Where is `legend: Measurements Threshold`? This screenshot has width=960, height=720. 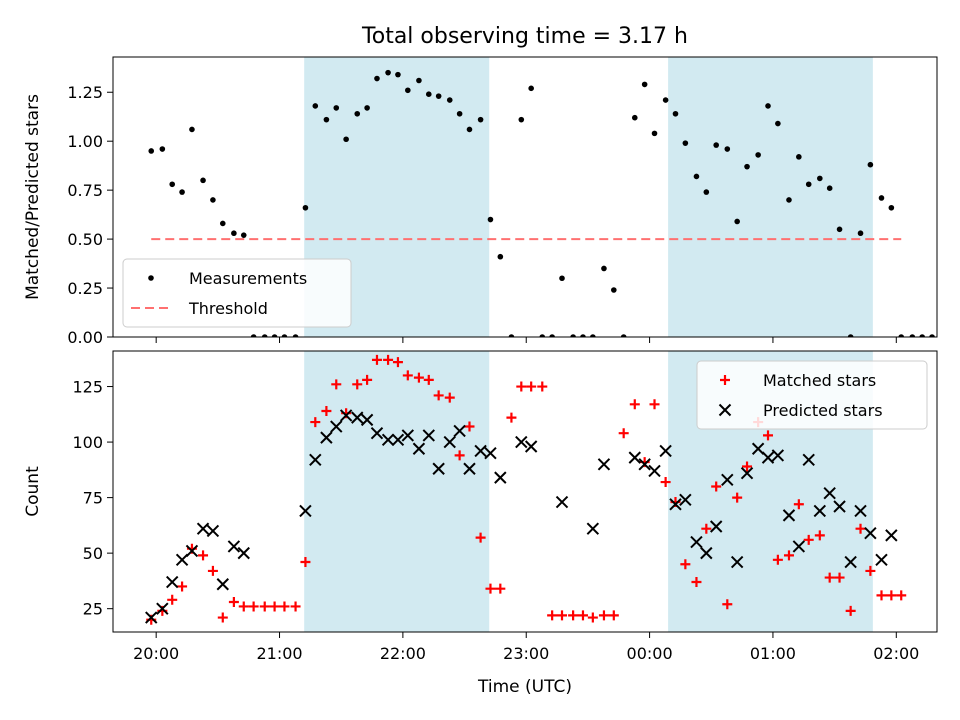 legend: Measurements Threshold is located at coordinates (237, 293).